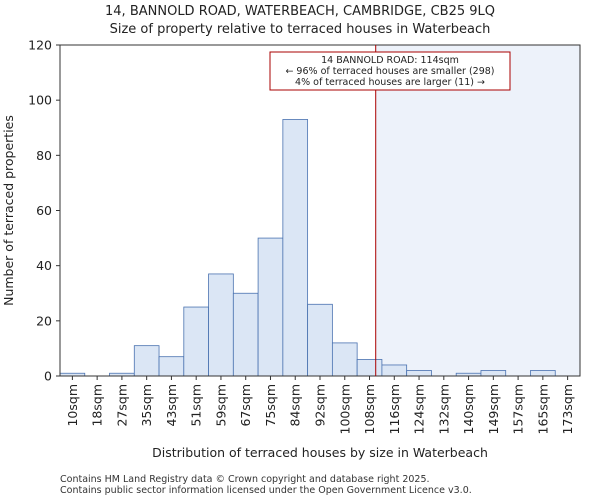  What do you see at coordinates (270, 307) in the screenshot?
I see `bar-75sqm` at bounding box center [270, 307].